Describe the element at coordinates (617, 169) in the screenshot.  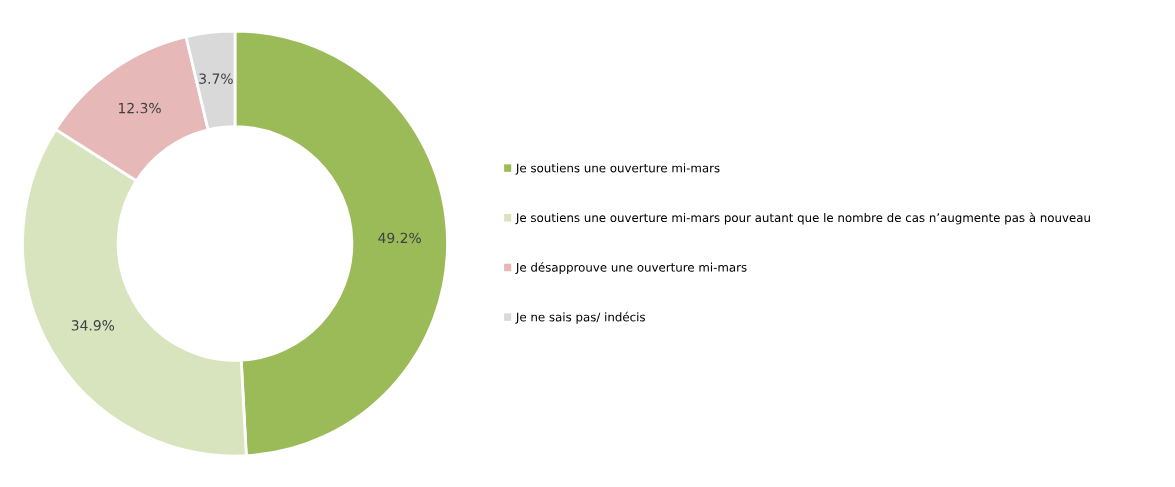
I see `legend-label: Je soutiens une ouverture mi-mars` at that location.